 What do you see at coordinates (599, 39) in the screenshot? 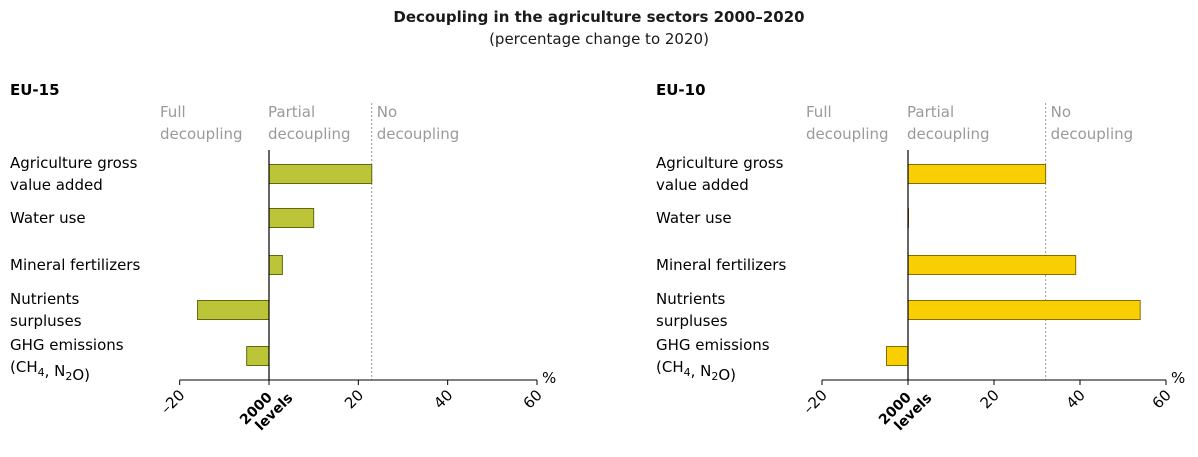
I see `chart-subtitle: (percentage change to 2020)` at bounding box center [599, 39].